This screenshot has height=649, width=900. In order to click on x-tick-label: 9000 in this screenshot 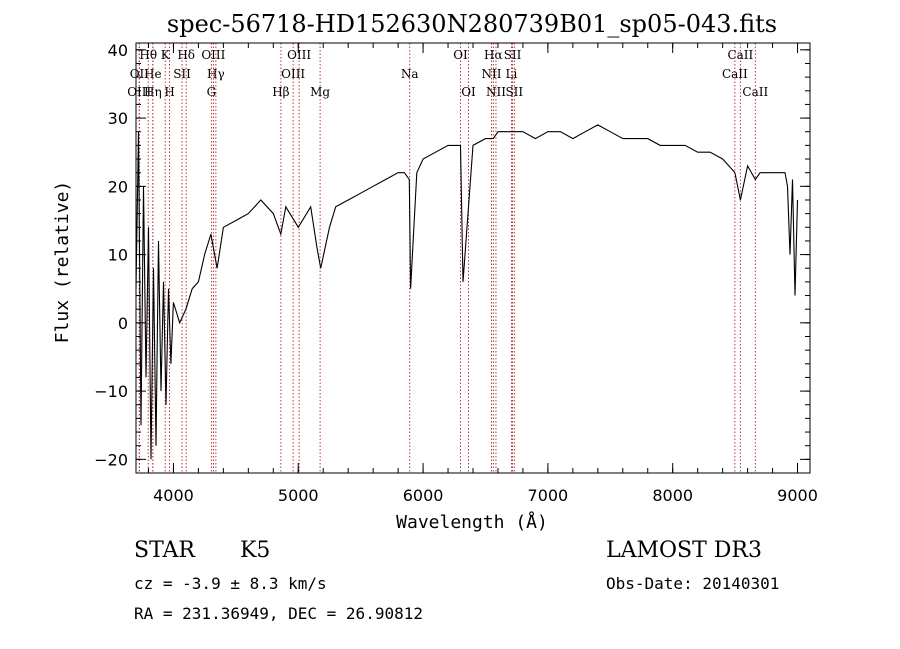, I will do `click(797, 495)`.